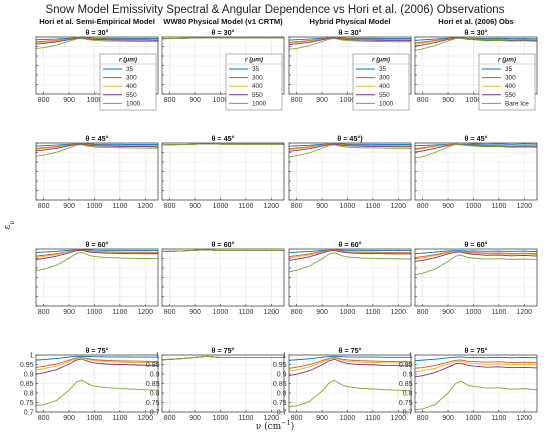 Image resolution: width=550 pixels, height=434 pixels. What do you see at coordinates (223, 350) in the screenshot?
I see `panel-title: θ = 75°` at bounding box center [223, 350].